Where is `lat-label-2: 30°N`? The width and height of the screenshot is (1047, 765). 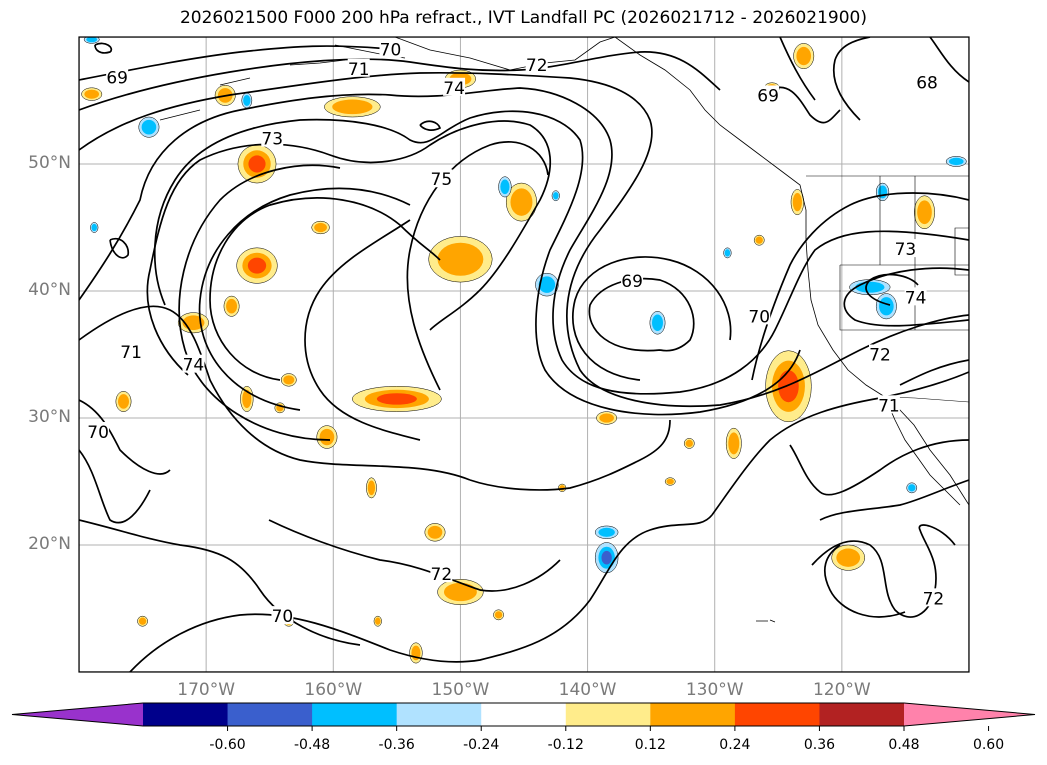 lat-label-2: 30°N is located at coordinates (49, 417).